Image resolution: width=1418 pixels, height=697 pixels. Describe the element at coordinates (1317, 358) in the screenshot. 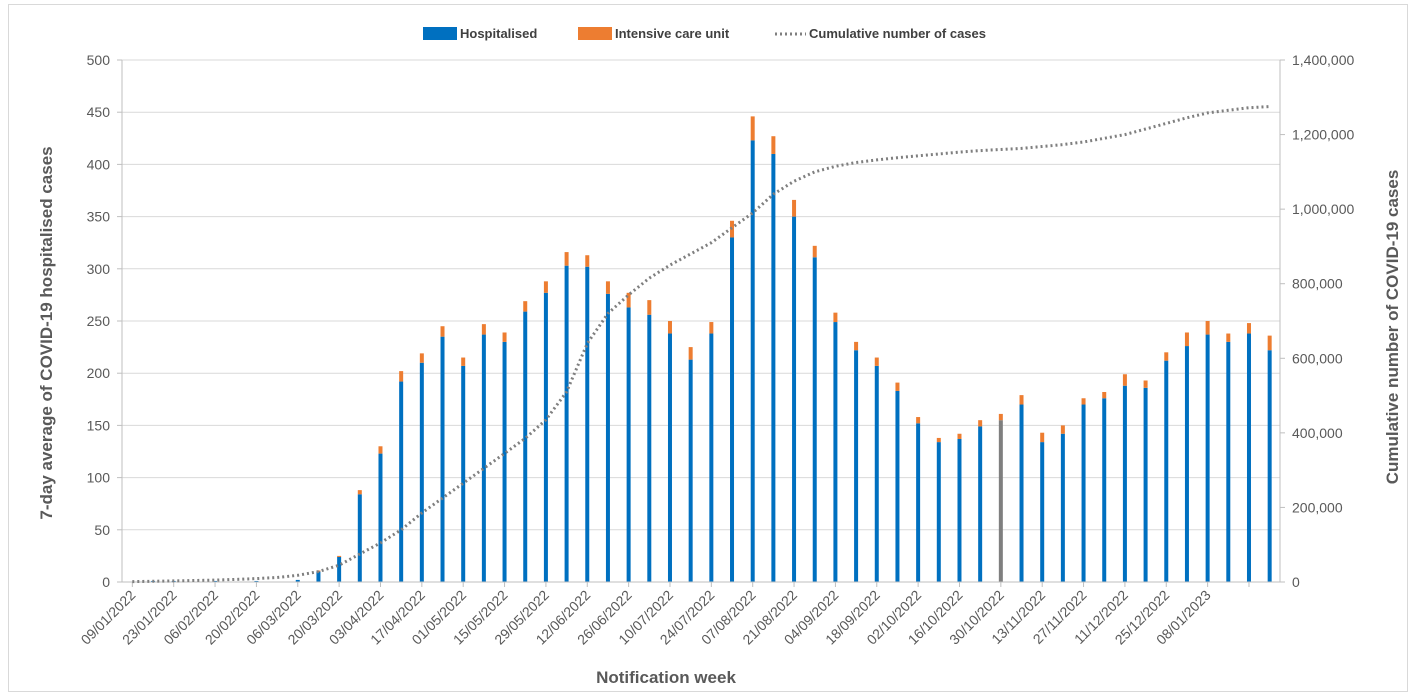

I see `y2-tick-label: 600,000` at that location.